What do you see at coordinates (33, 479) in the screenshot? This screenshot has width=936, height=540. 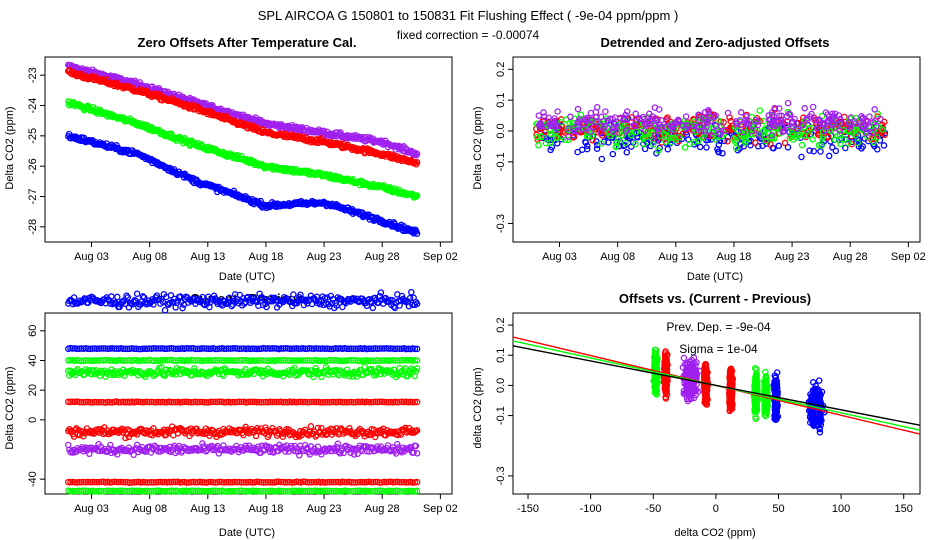 I see `y-tick-label: -40` at bounding box center [33, 479].